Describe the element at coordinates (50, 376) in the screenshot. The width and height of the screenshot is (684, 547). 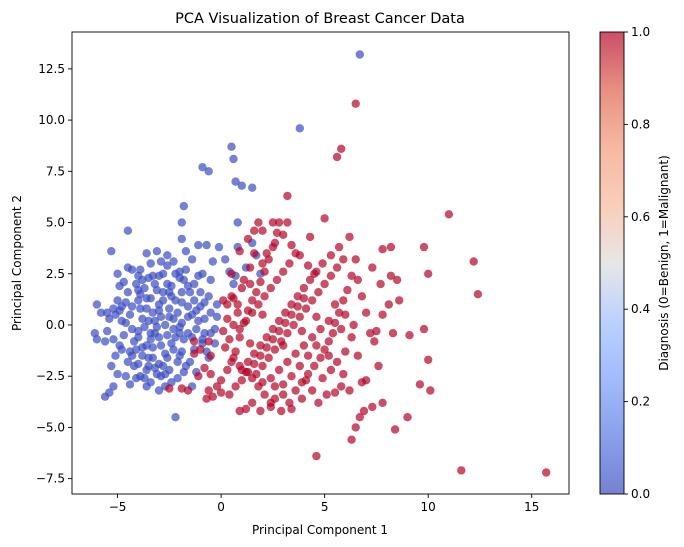
I see `y-tick-label: −2.5` at that location.